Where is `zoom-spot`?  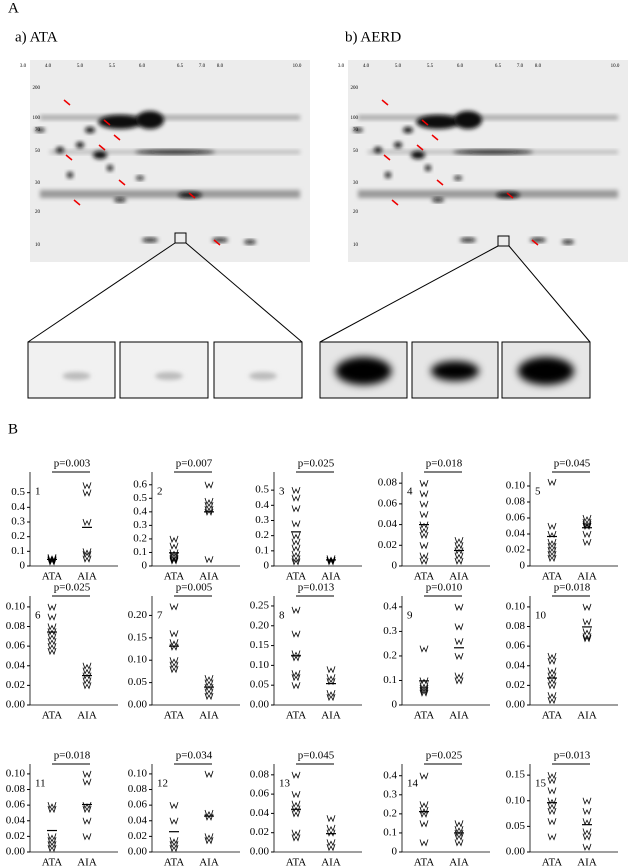 zoom-spot is located at coordinates (76, 376).